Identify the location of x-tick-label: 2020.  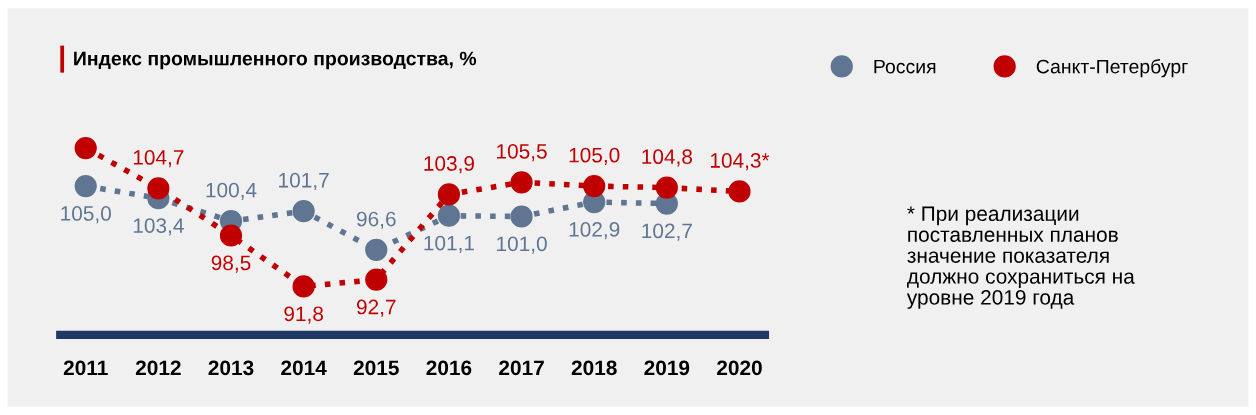
(739, 368).